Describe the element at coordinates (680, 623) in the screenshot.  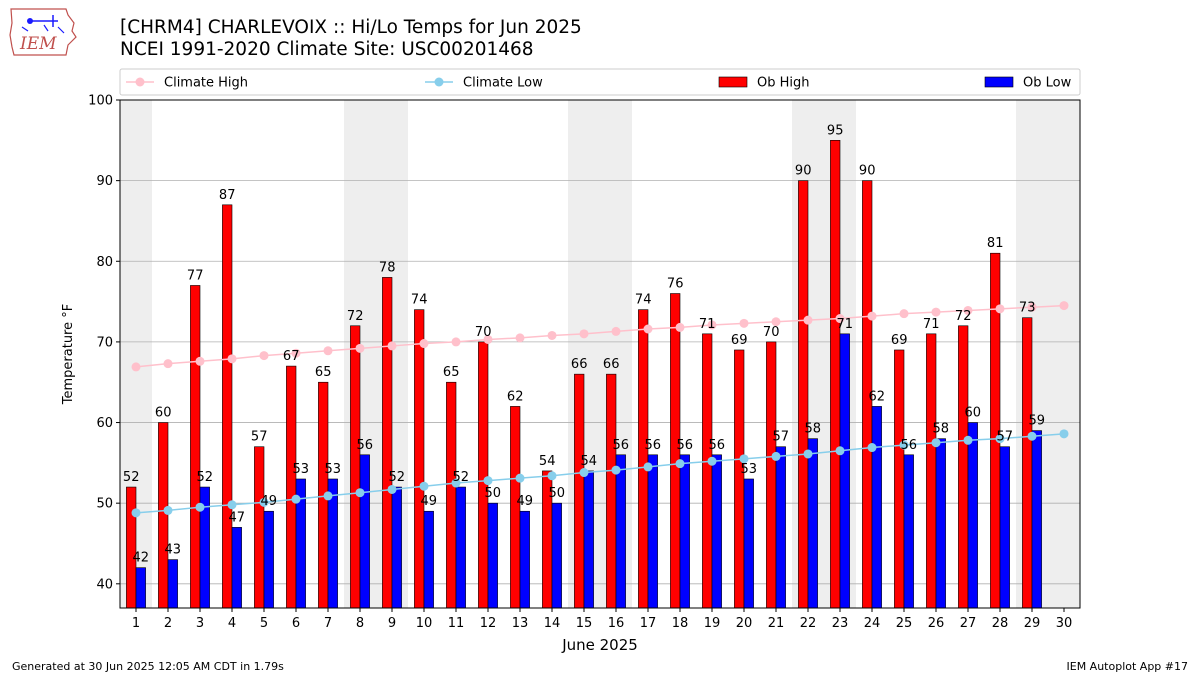
I see `xtick-label-18: 18` at that location.